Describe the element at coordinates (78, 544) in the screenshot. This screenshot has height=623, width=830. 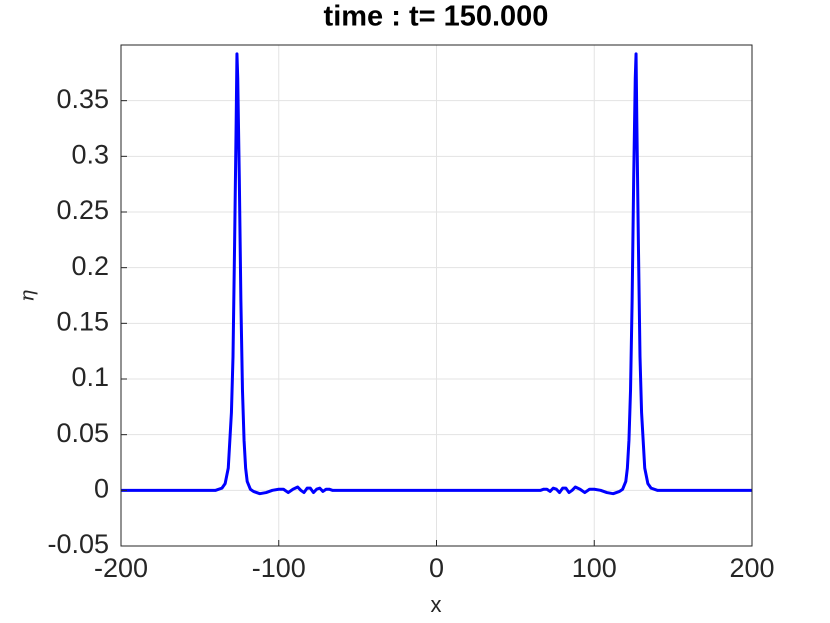
I see `y-tick-label: -0.05` at that location.